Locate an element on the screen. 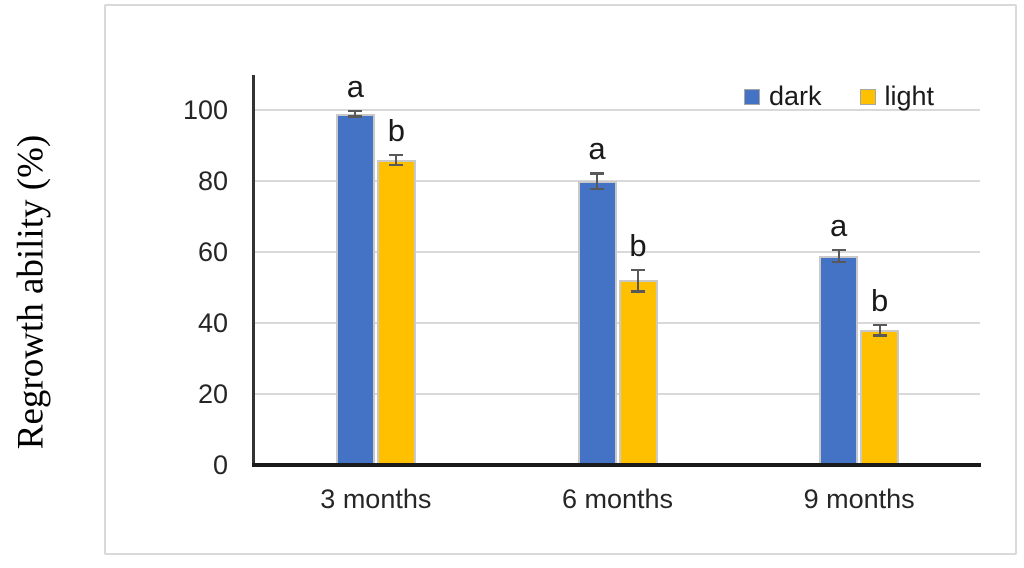  legend-item-dark: dark is located at coordinates (783, 96).